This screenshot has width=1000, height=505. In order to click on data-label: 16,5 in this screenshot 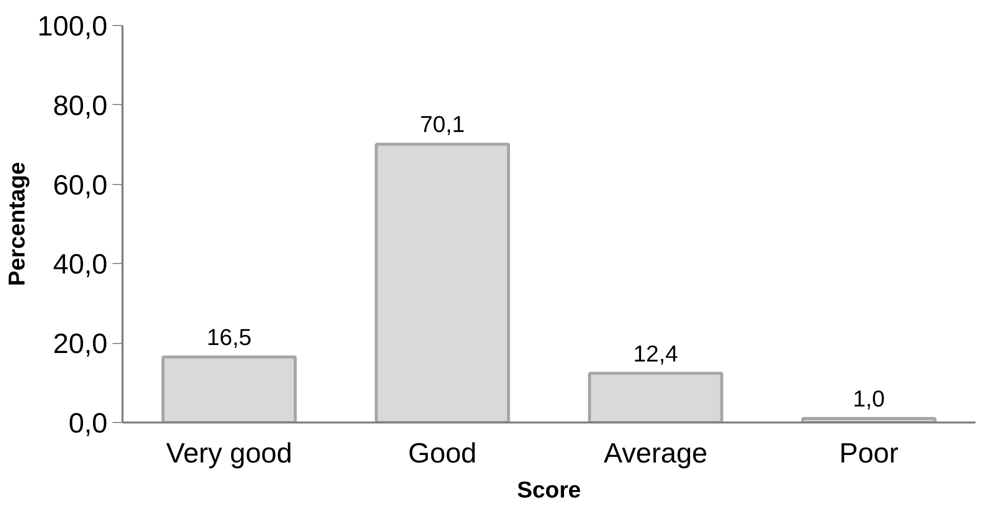, I will do `click(229, 337)`.